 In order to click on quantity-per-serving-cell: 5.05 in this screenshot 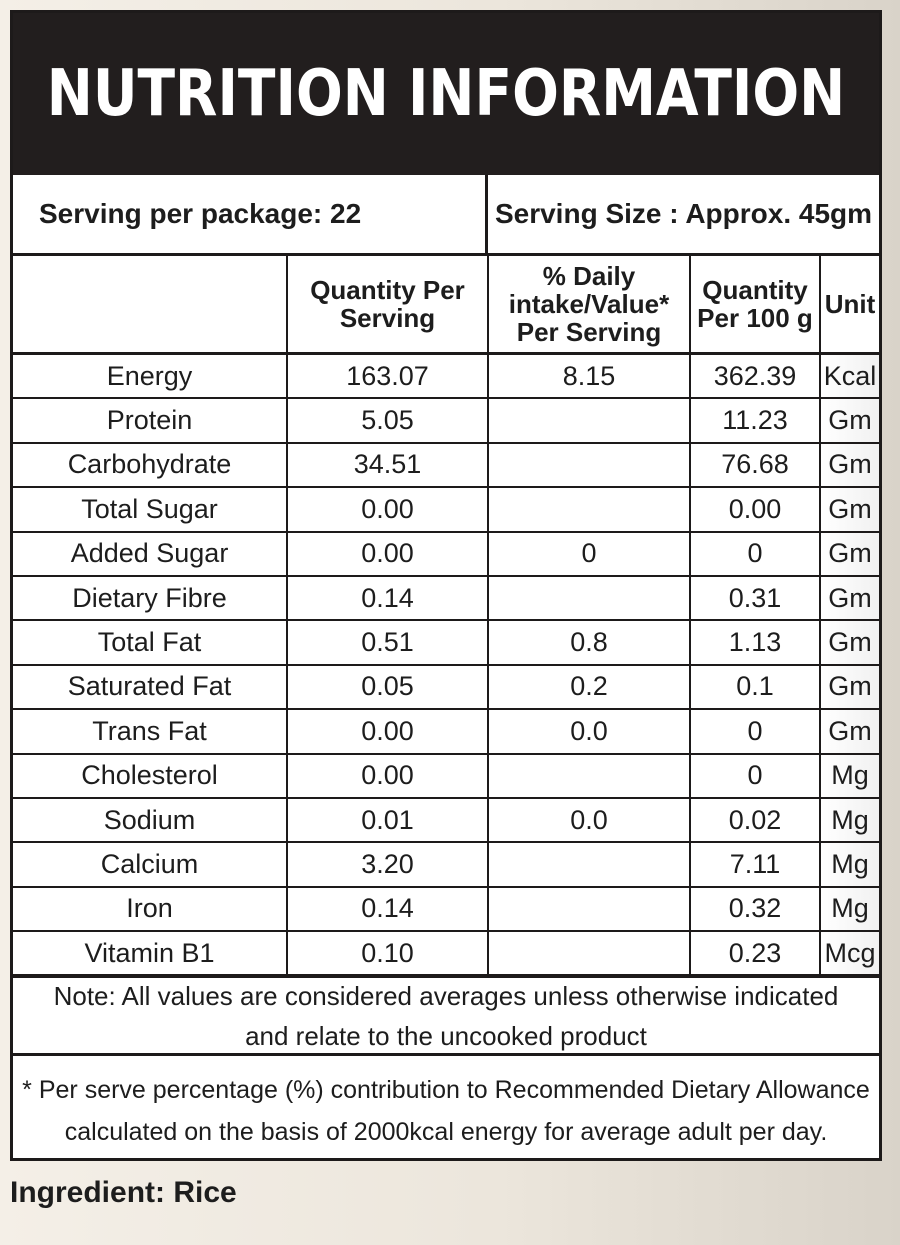, I will do `click(388, 421)`.